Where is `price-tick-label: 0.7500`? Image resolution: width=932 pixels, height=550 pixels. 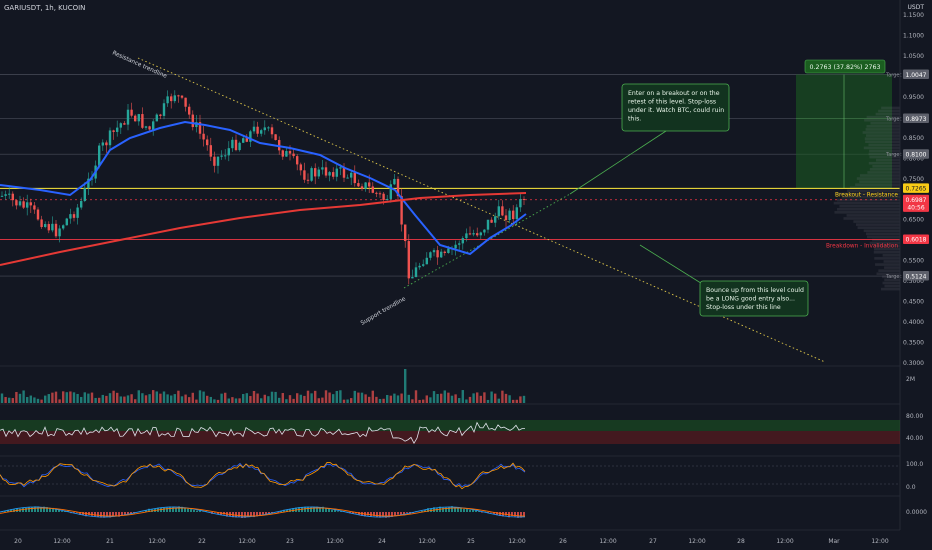 price-tick-label: 0.7500 is located at coordinates (913, 179).